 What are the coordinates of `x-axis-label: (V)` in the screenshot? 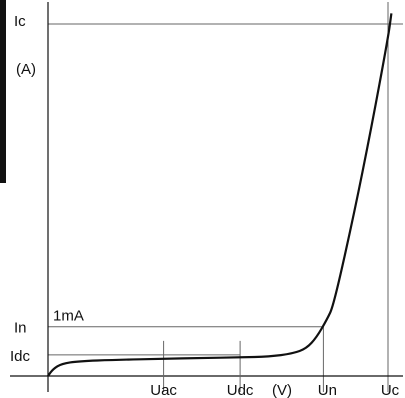 It's located at (282, 390).